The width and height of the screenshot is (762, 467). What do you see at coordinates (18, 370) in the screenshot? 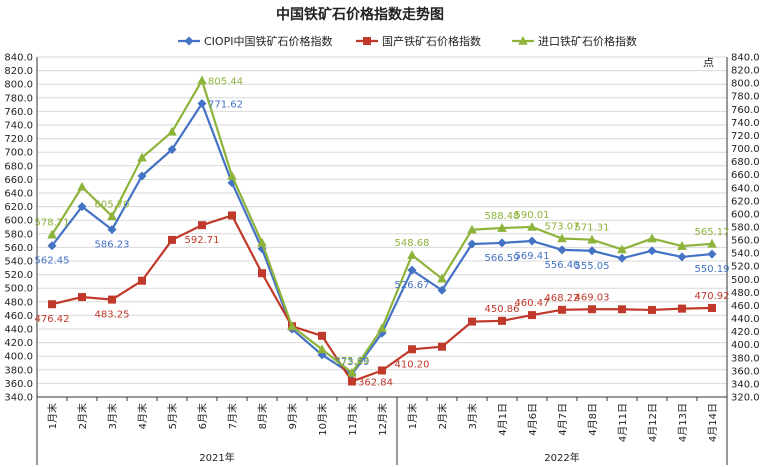
I see `left-y-tick-label: 380.0` at bounding box center [18, 370].